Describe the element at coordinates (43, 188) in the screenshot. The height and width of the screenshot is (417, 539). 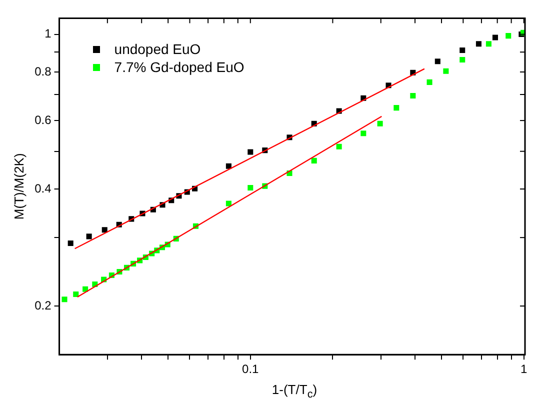
I see `y-tick-label: 0.4` at that location.